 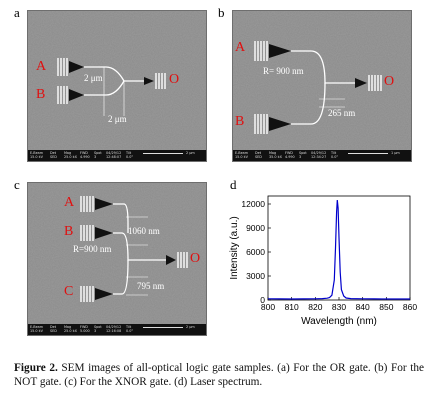 I want to click on y-tick-label: 3000, so click(x=255, y=276).